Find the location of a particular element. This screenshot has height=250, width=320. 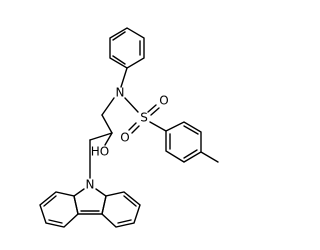

tolyl-ring is located at coordinates (183, 142).